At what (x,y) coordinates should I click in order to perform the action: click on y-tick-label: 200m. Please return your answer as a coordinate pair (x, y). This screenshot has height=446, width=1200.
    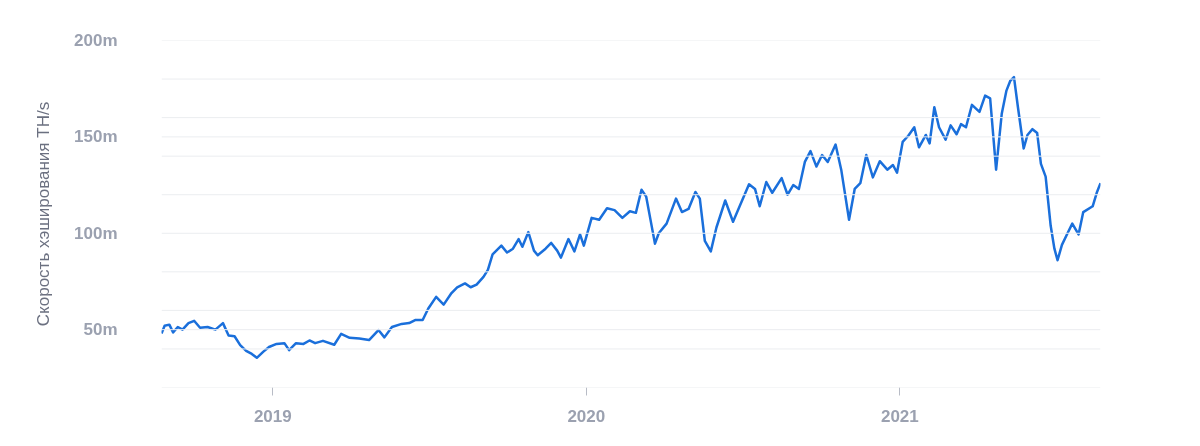
    Looking at the image, I should click on (96, 40).